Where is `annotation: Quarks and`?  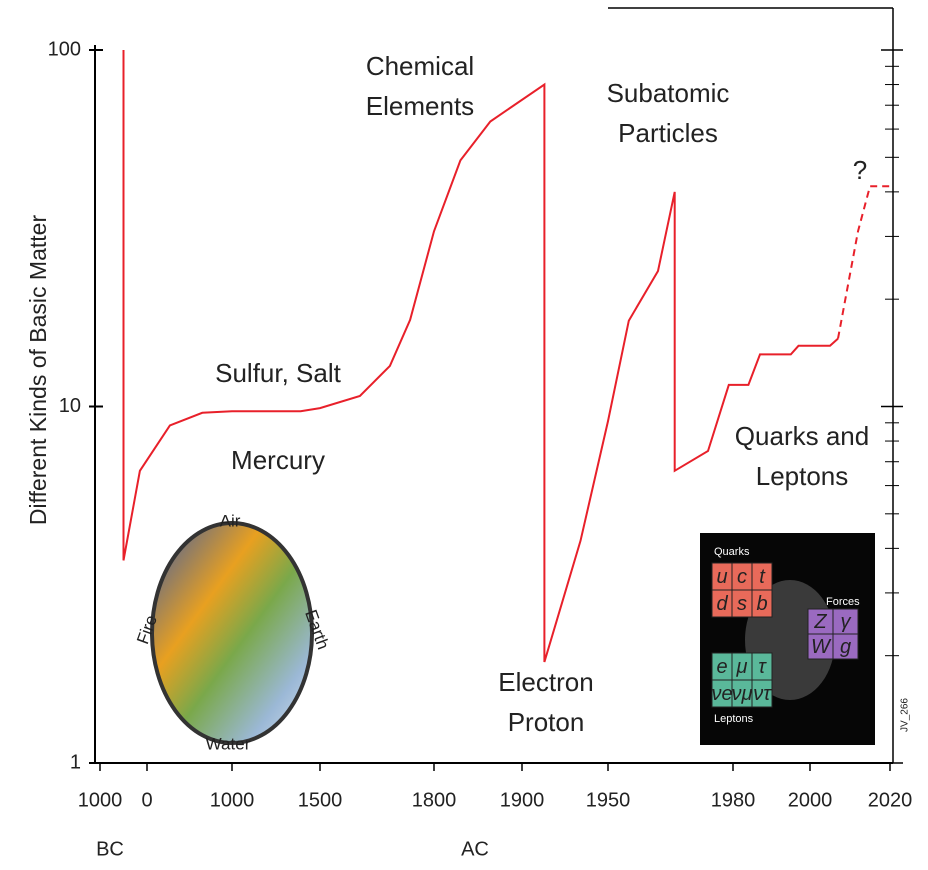 annotation: Quarks and is located at coordinates (802, 436).